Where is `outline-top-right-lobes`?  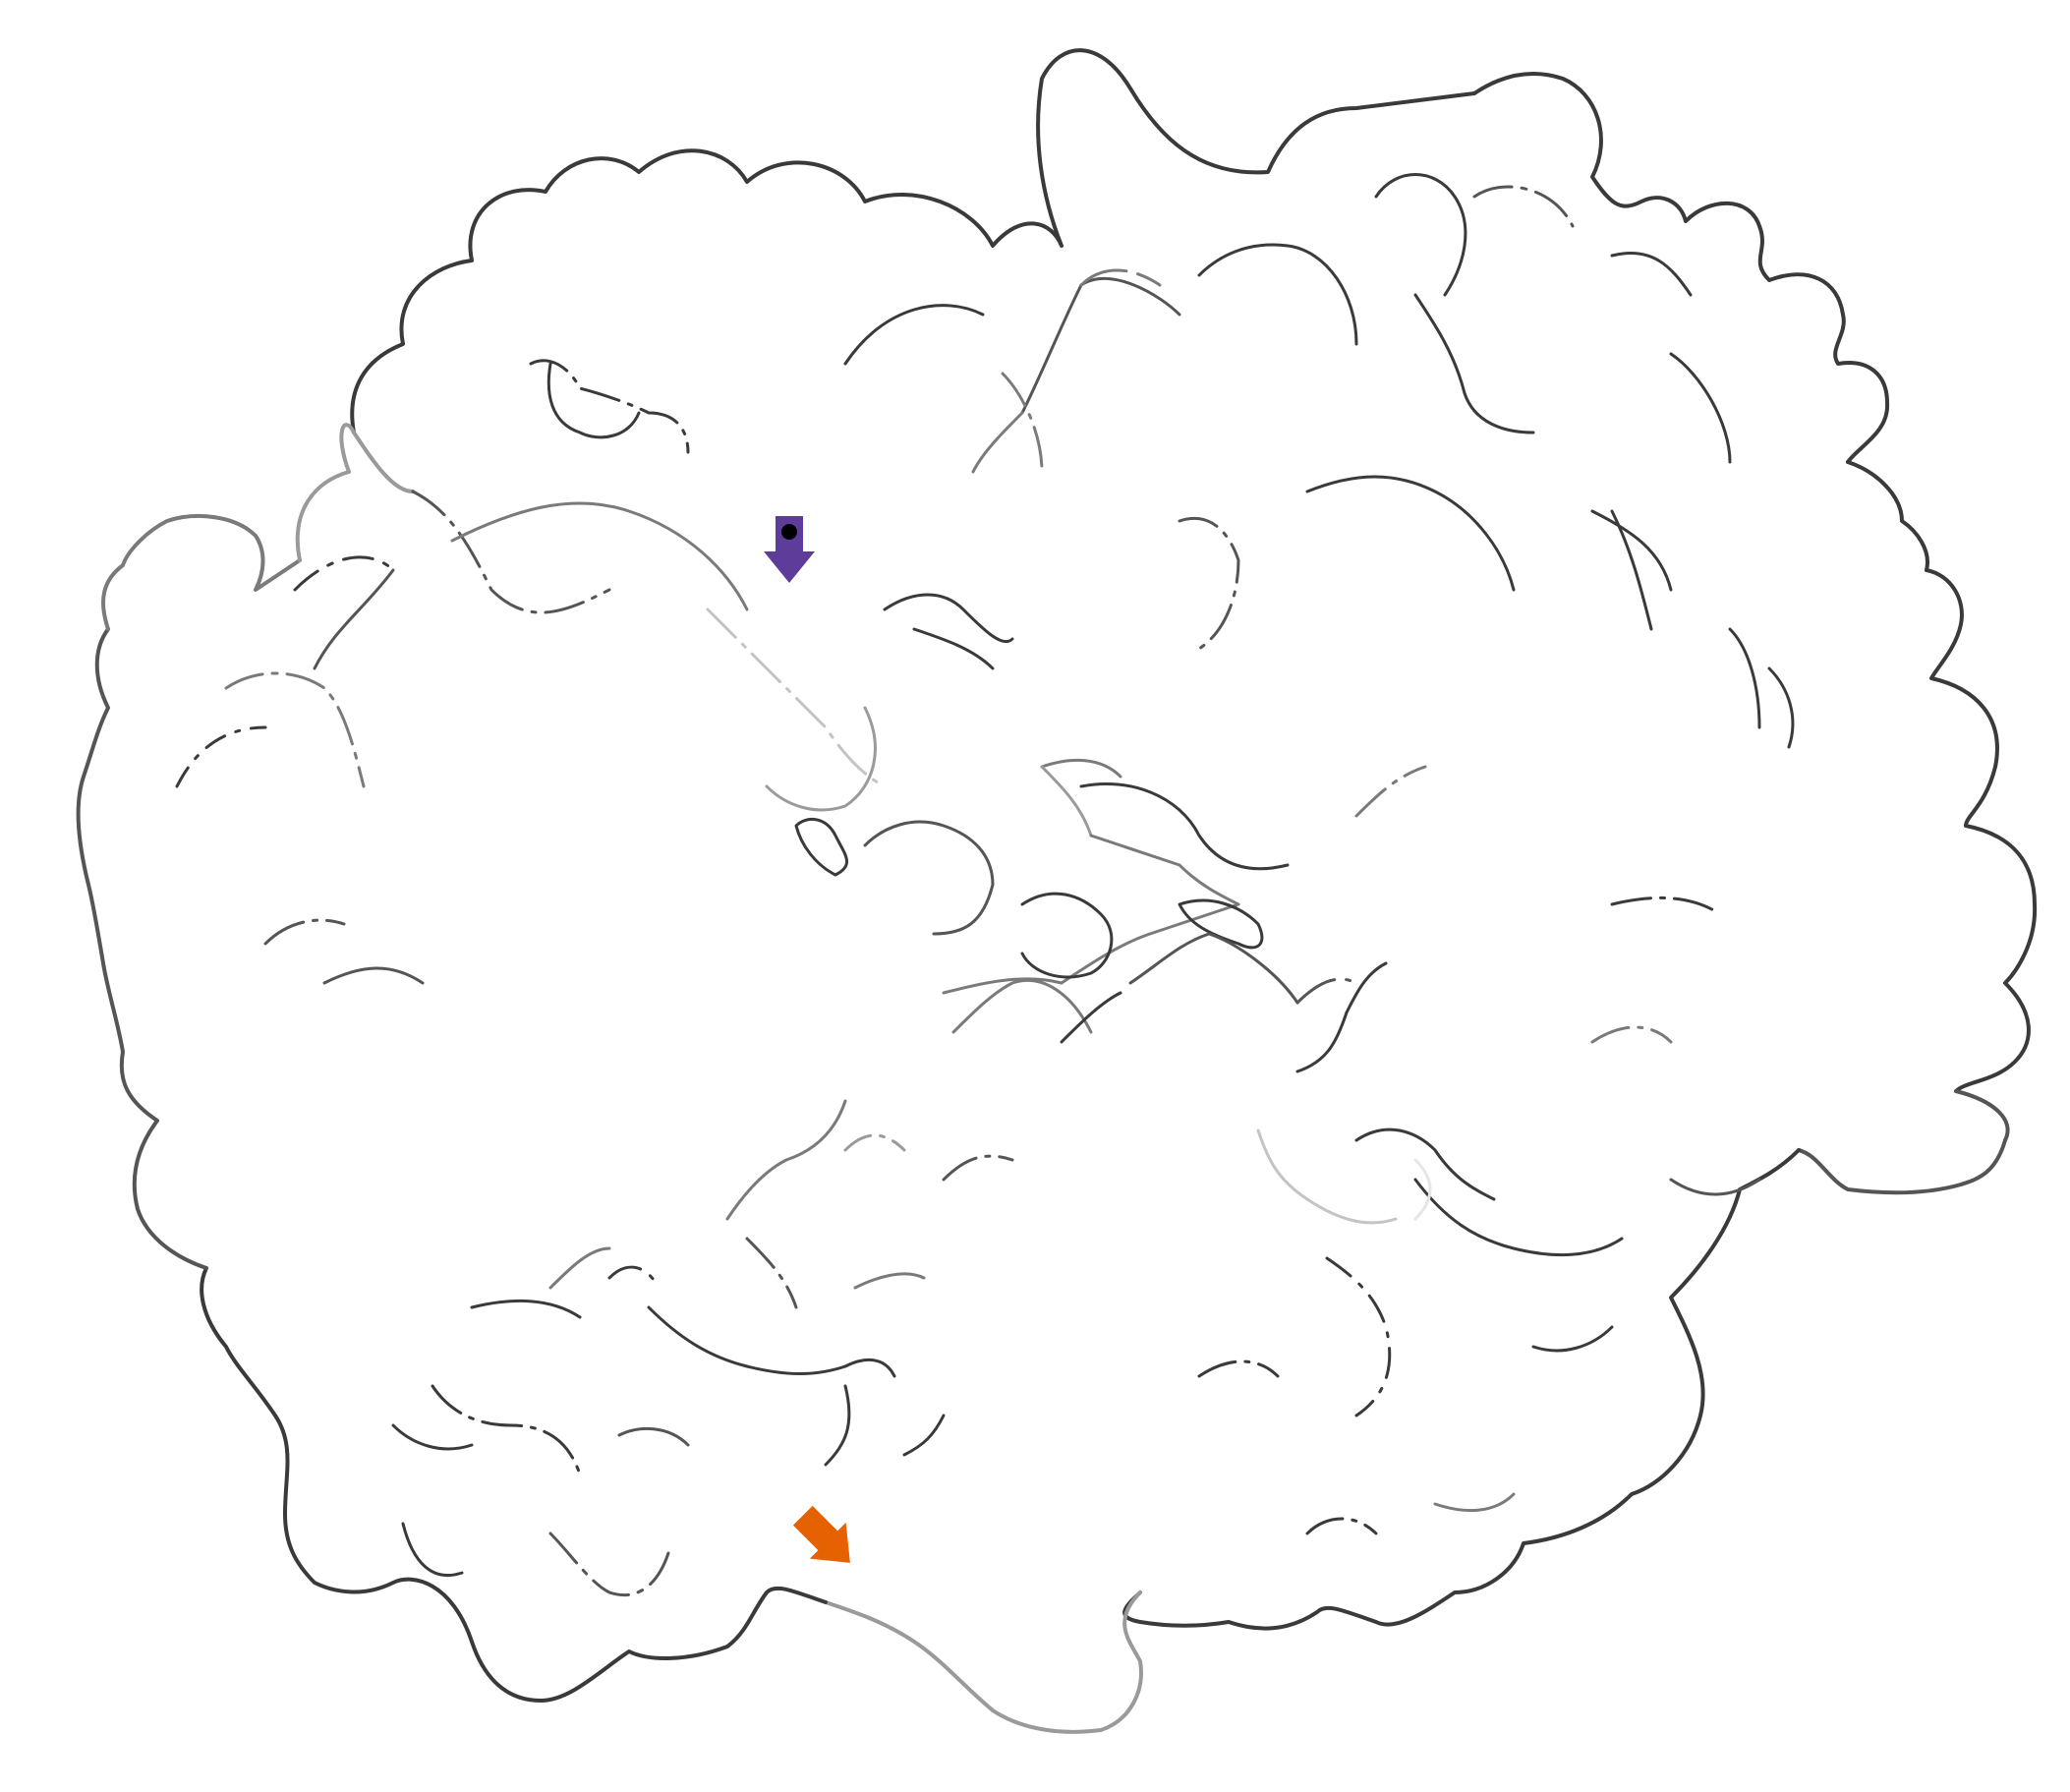
outline-top-right-lobes is located at coordinates (1681, 268).